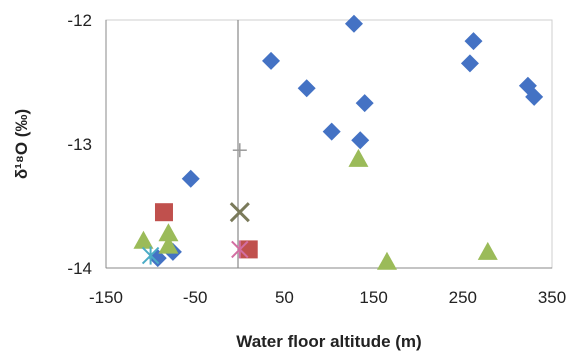  I want to click on x-axis-title: Water floor altitude (m), so click(328, 341).